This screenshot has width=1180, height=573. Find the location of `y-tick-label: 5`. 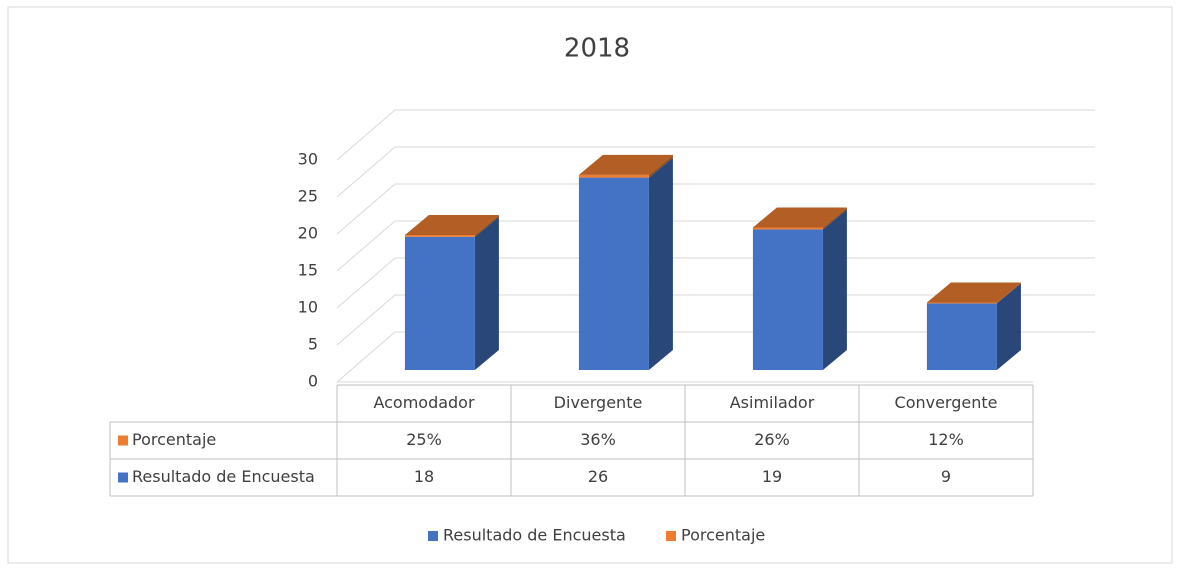

y-tick-label: 5 is located at coordinates (313, 344).